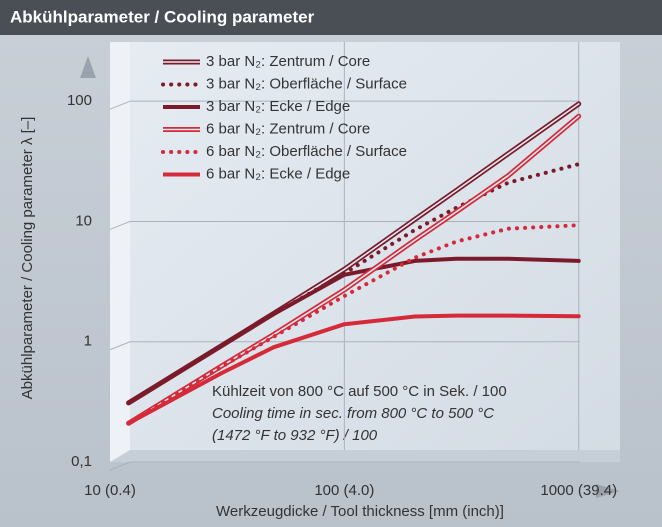 The height and width of the screenshot is (527, 662). What do you see at coordinates (295, 435) in the screenshot?
I see `annotation-line: (1472 °F to 932 °F) / 100` at bounding box center [295, 435].